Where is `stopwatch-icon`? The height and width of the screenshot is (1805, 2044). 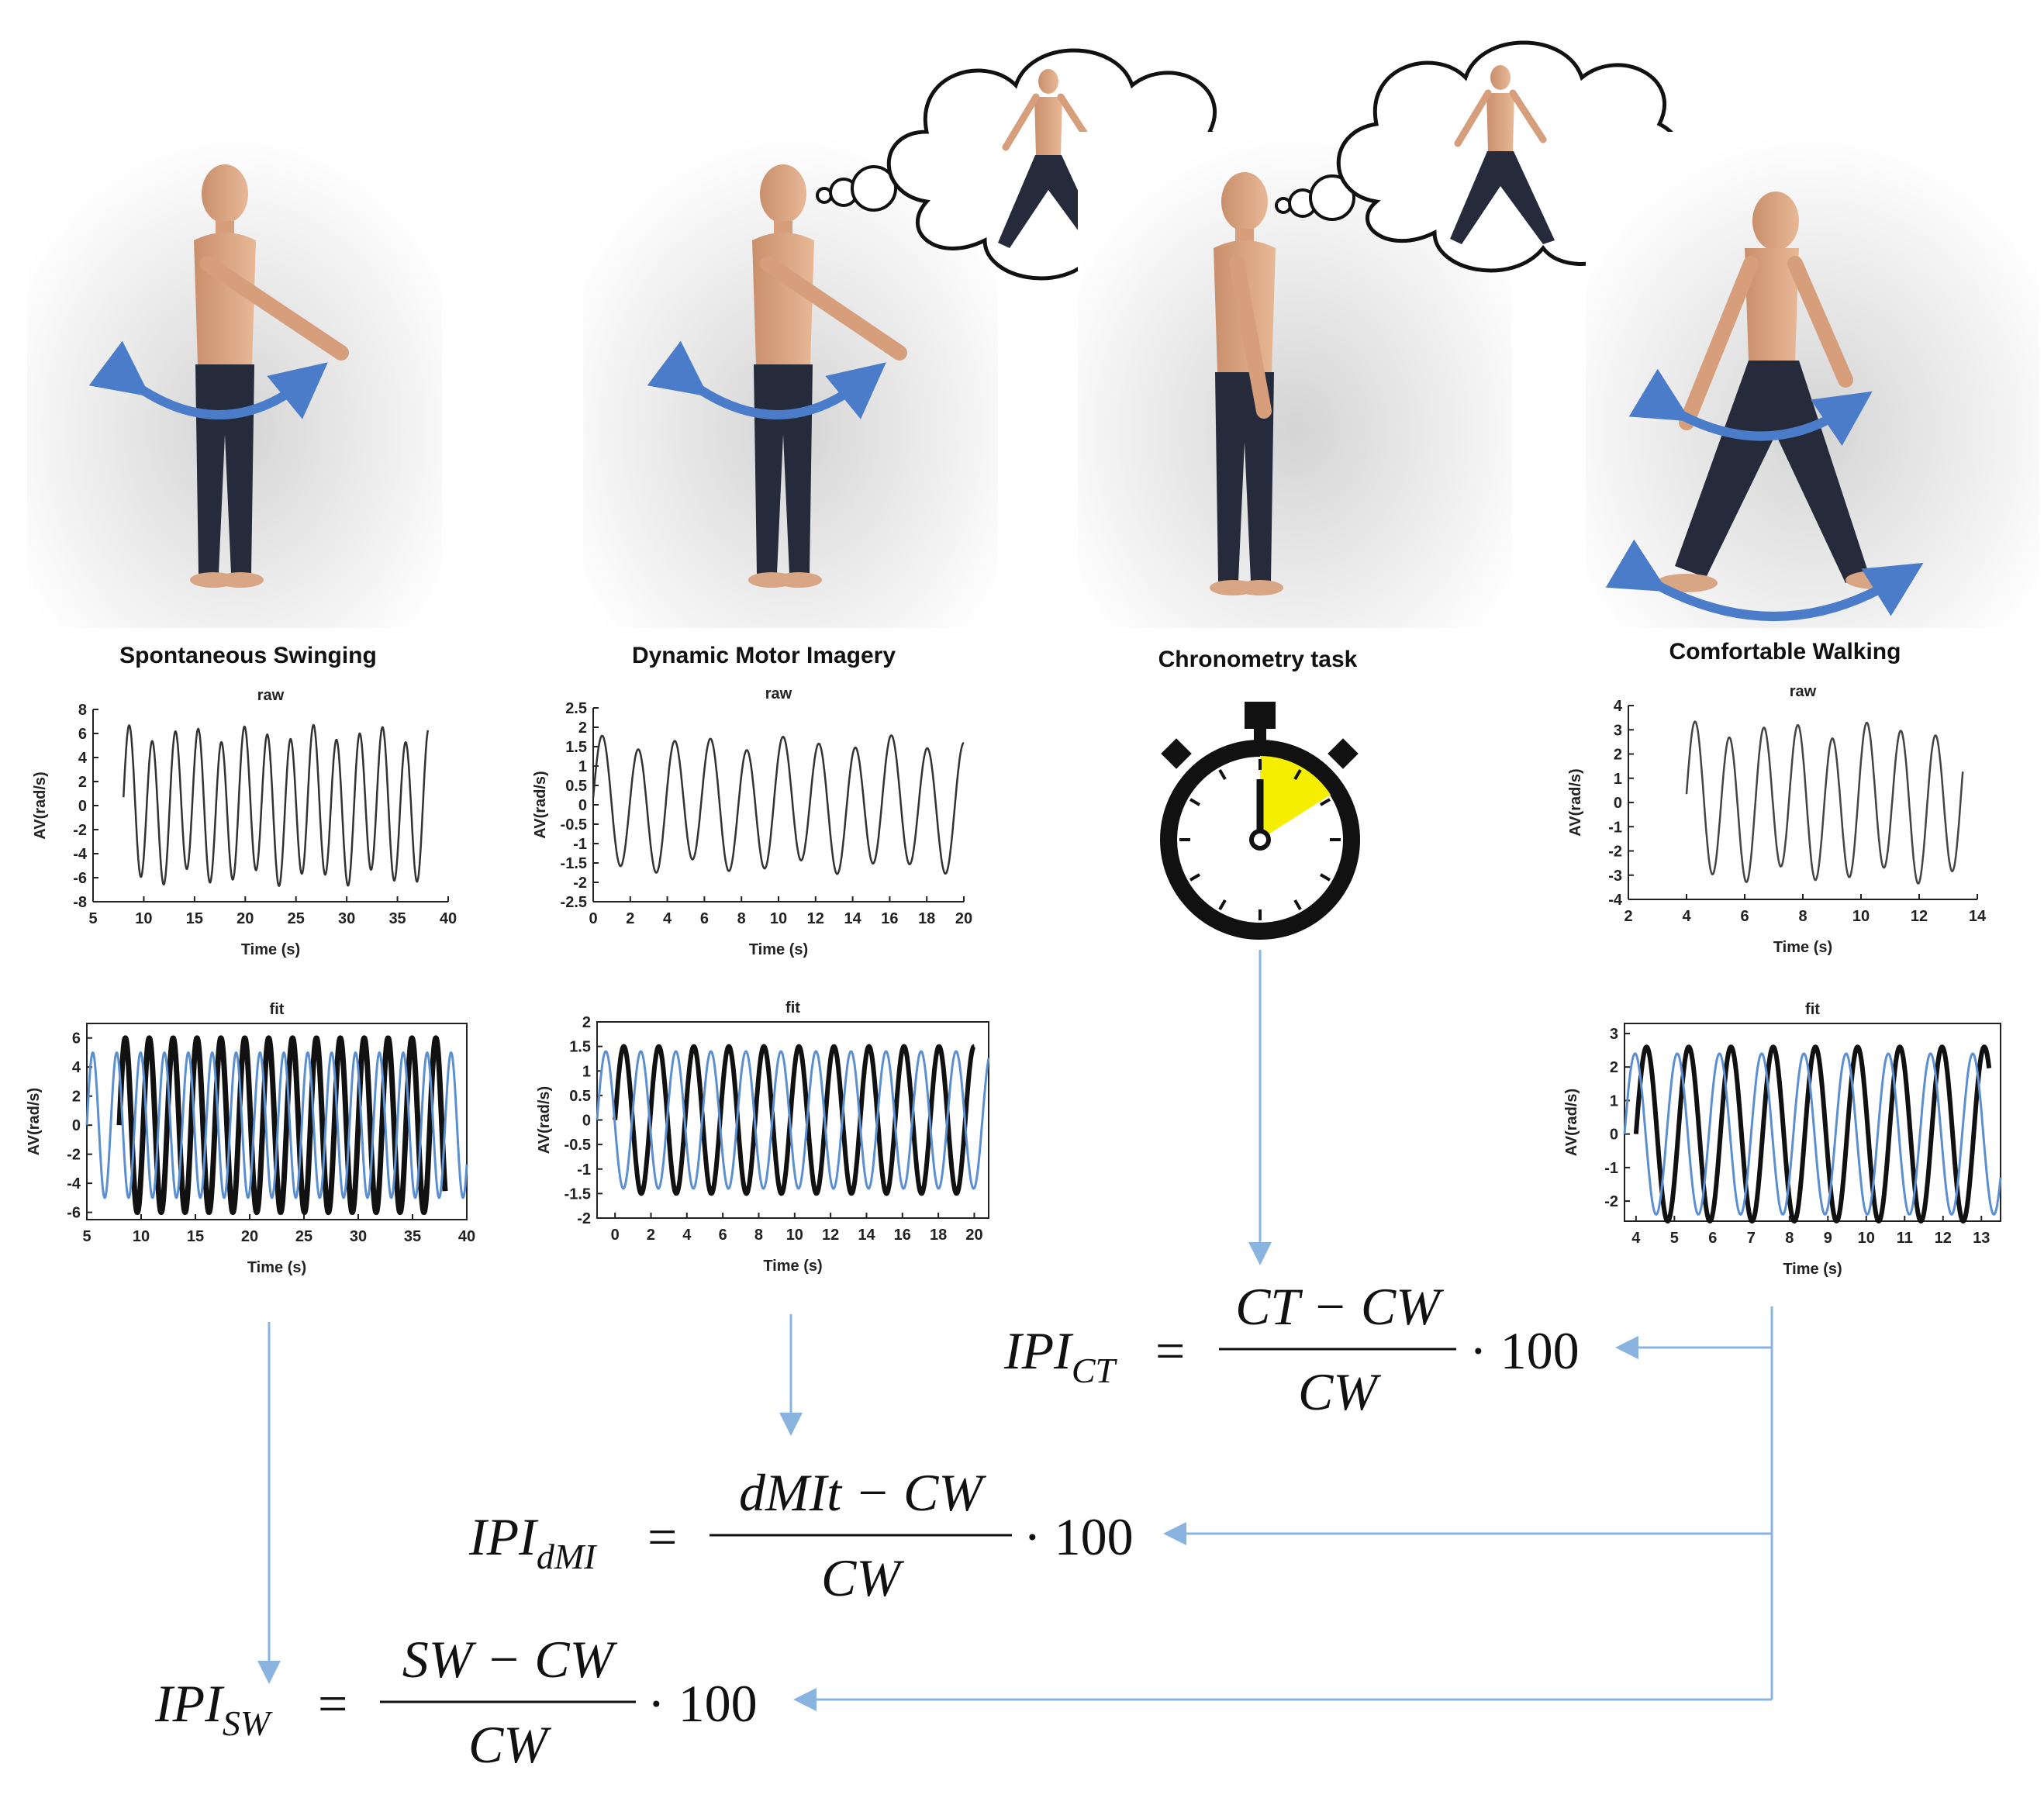 stopwatch-icon is located at coordinates (1260, 821).